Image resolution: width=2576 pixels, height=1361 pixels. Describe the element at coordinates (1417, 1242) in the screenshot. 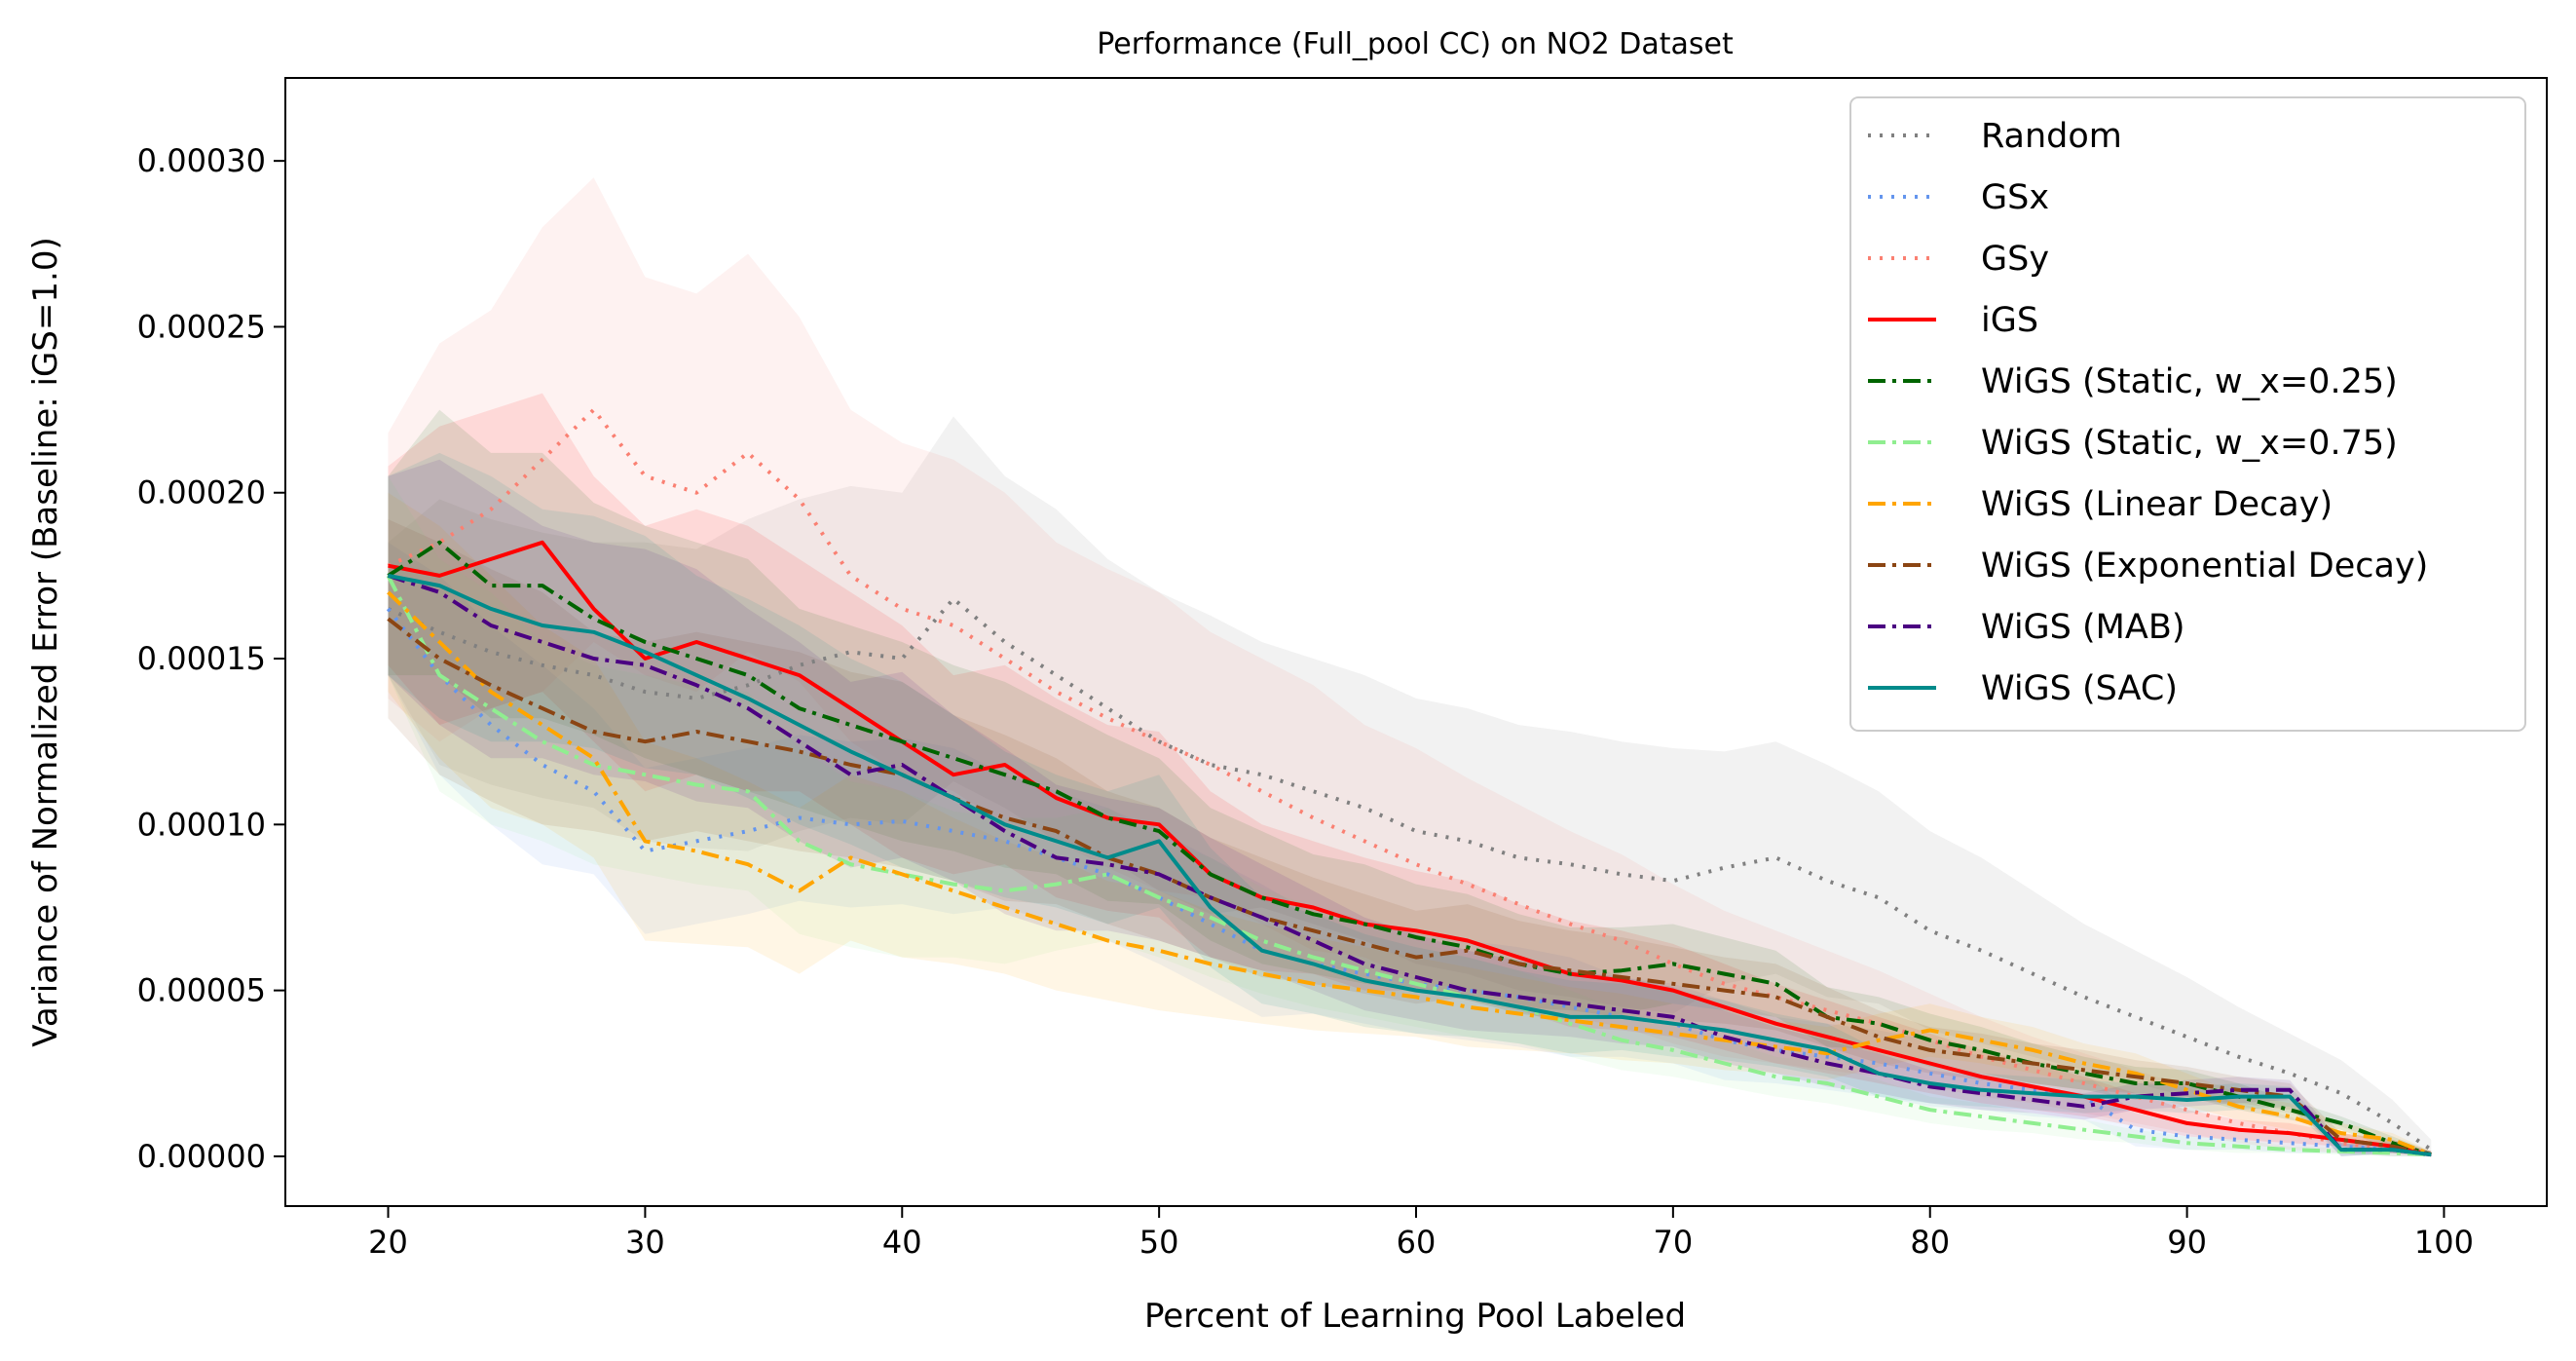

I see `x-tick-label: 60` at that location.